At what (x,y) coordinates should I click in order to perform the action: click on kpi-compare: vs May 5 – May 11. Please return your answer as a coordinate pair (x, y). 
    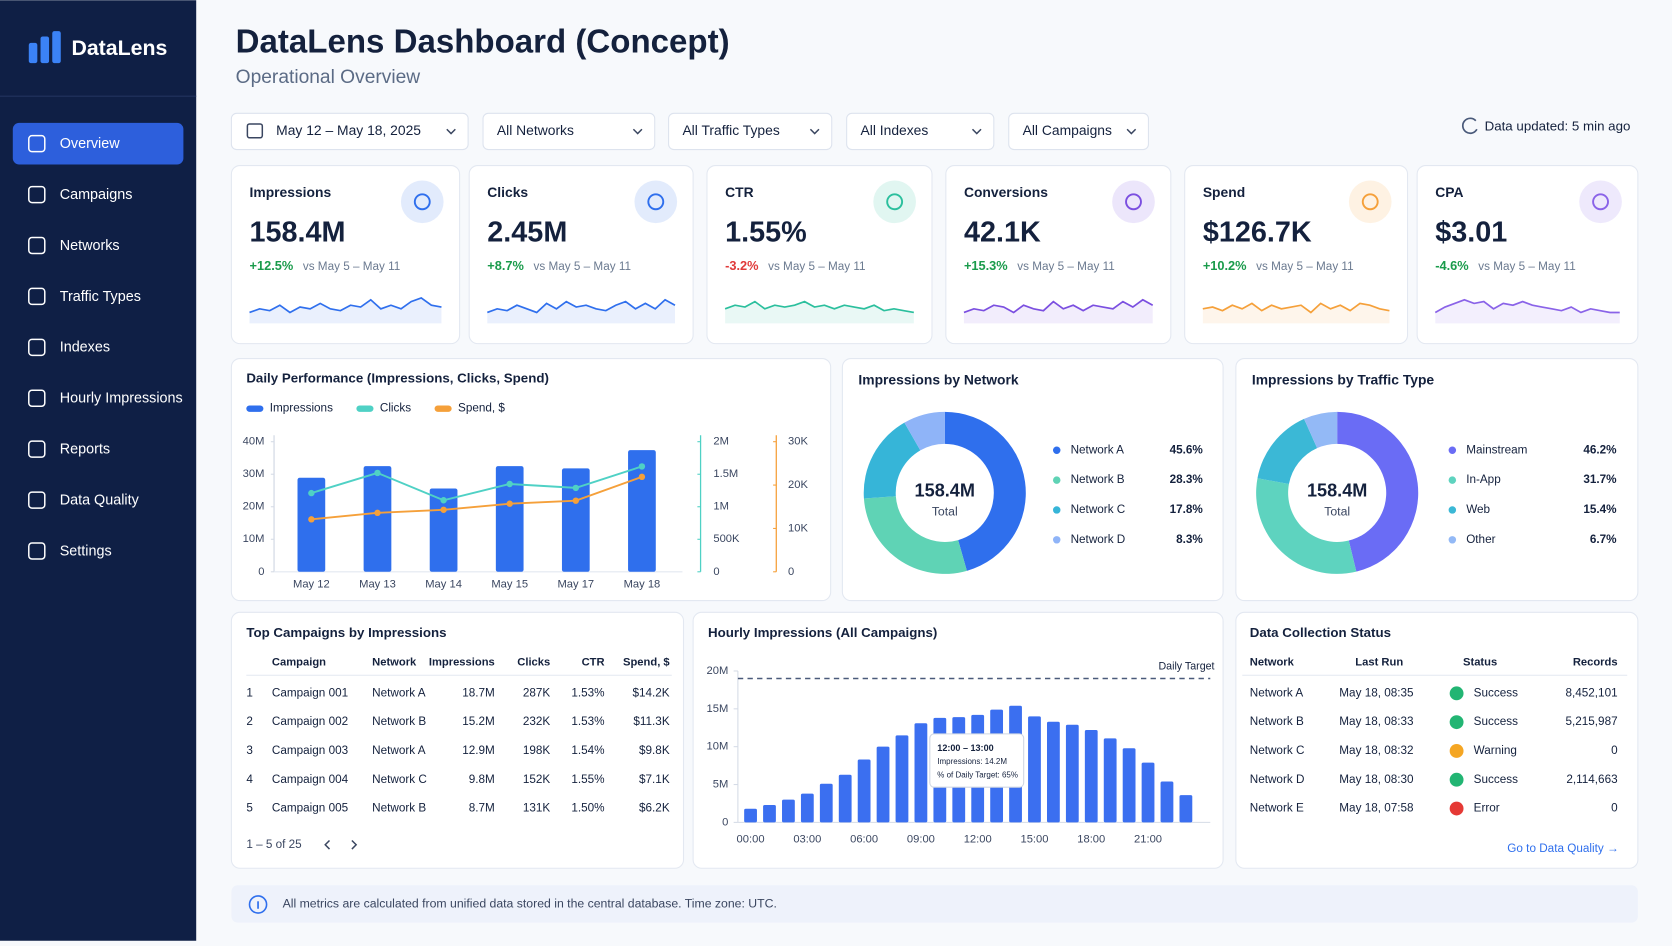
    Looking at the image, I should click on (1526, 266).